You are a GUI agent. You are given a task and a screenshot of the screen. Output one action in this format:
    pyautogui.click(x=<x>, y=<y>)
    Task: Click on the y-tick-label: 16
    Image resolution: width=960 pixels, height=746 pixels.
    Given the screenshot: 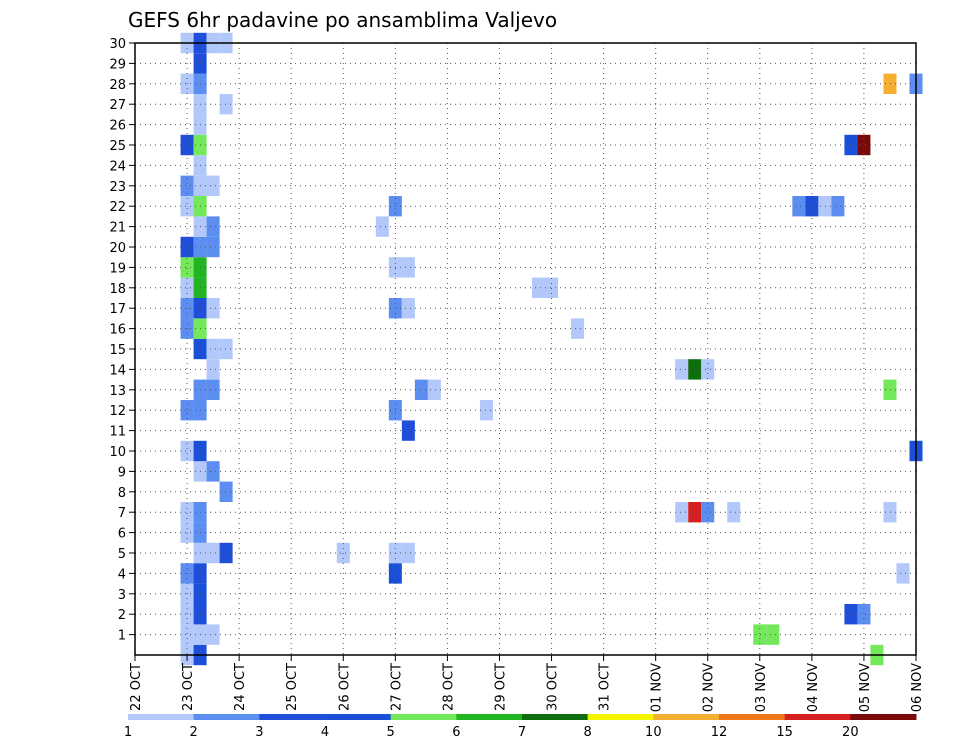 What is the action you would take?
    pyautogui.click(x=117, y=330)
    